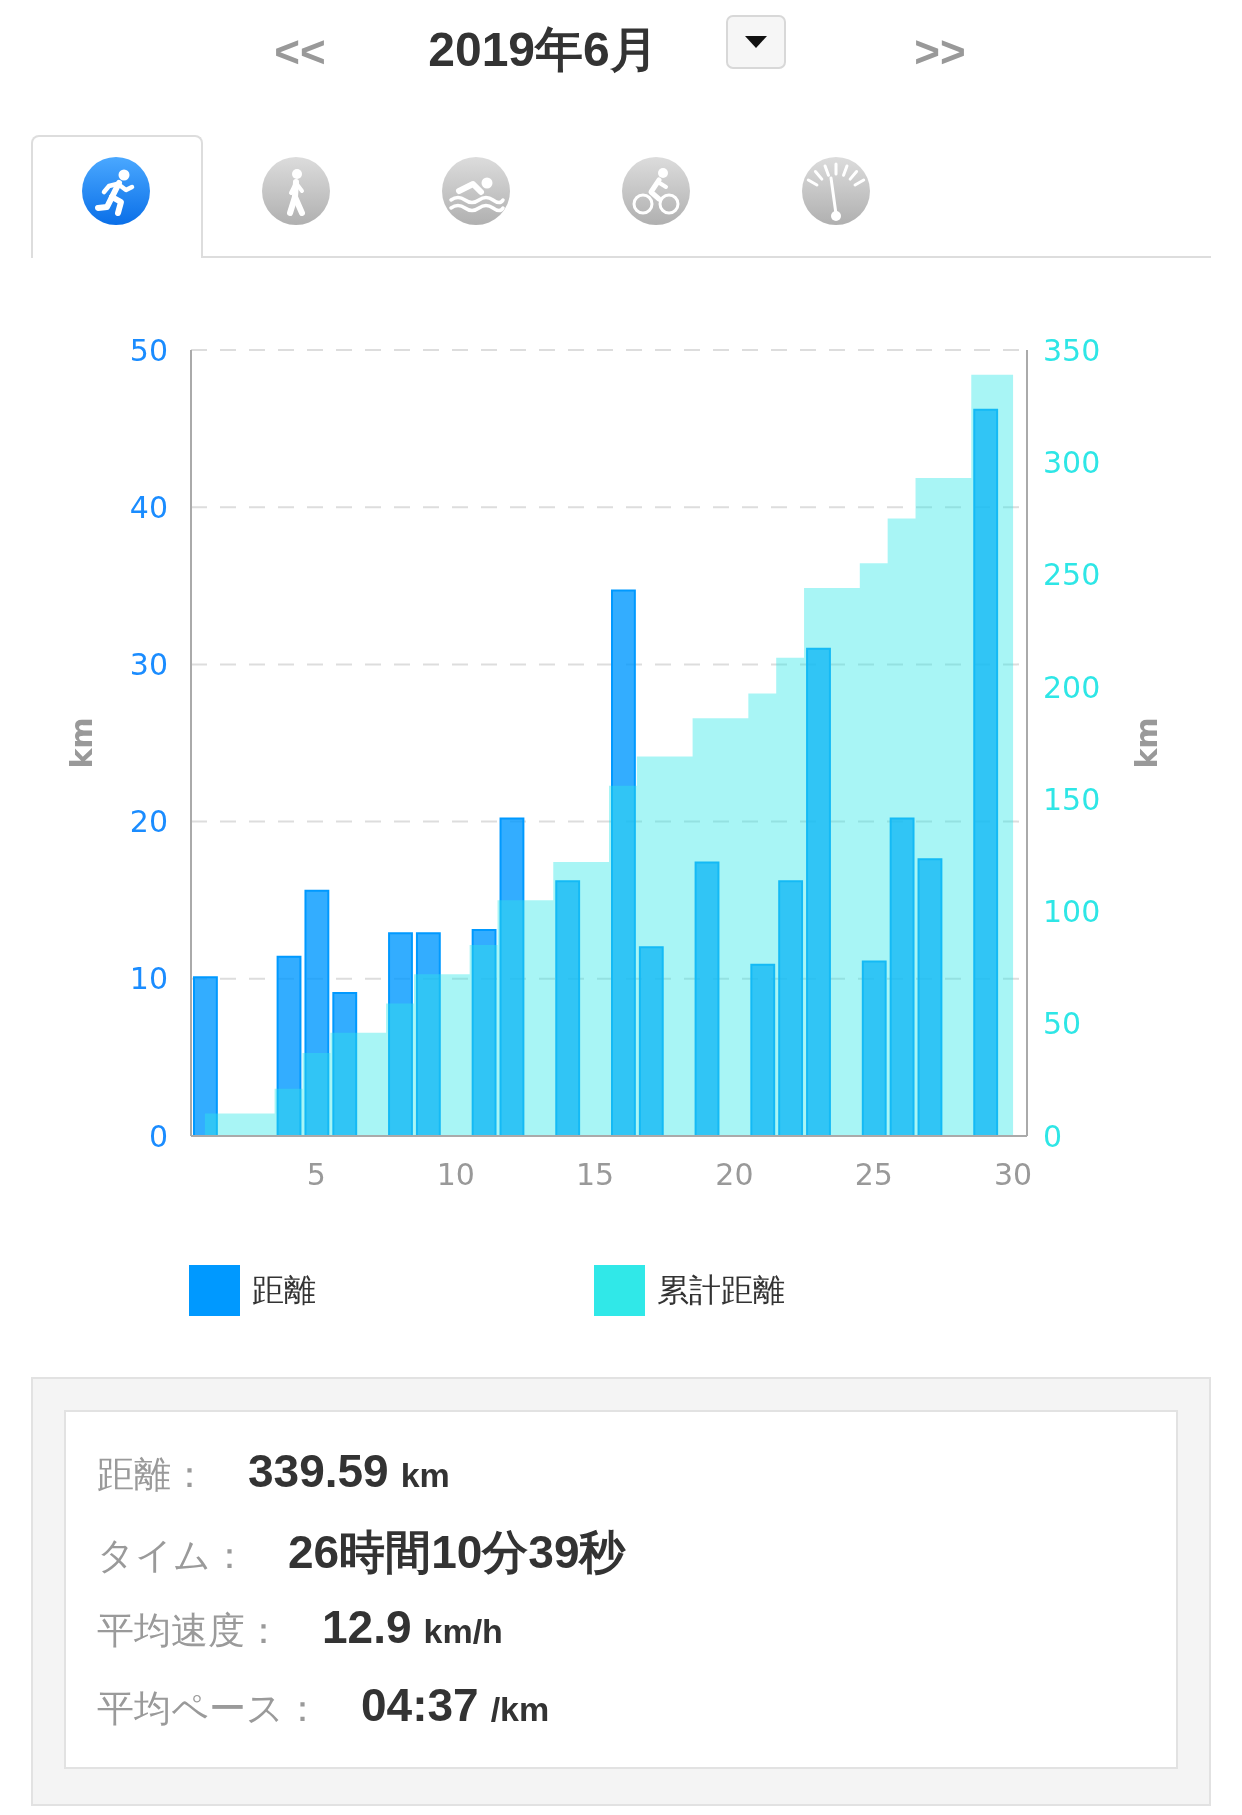 The height and width of the screenshot is (1815, 1242). What do you see at coordinates (734, 1175) in the screenshot?
I see `x-tick-label: 20` at bounding box center [734, 1175].